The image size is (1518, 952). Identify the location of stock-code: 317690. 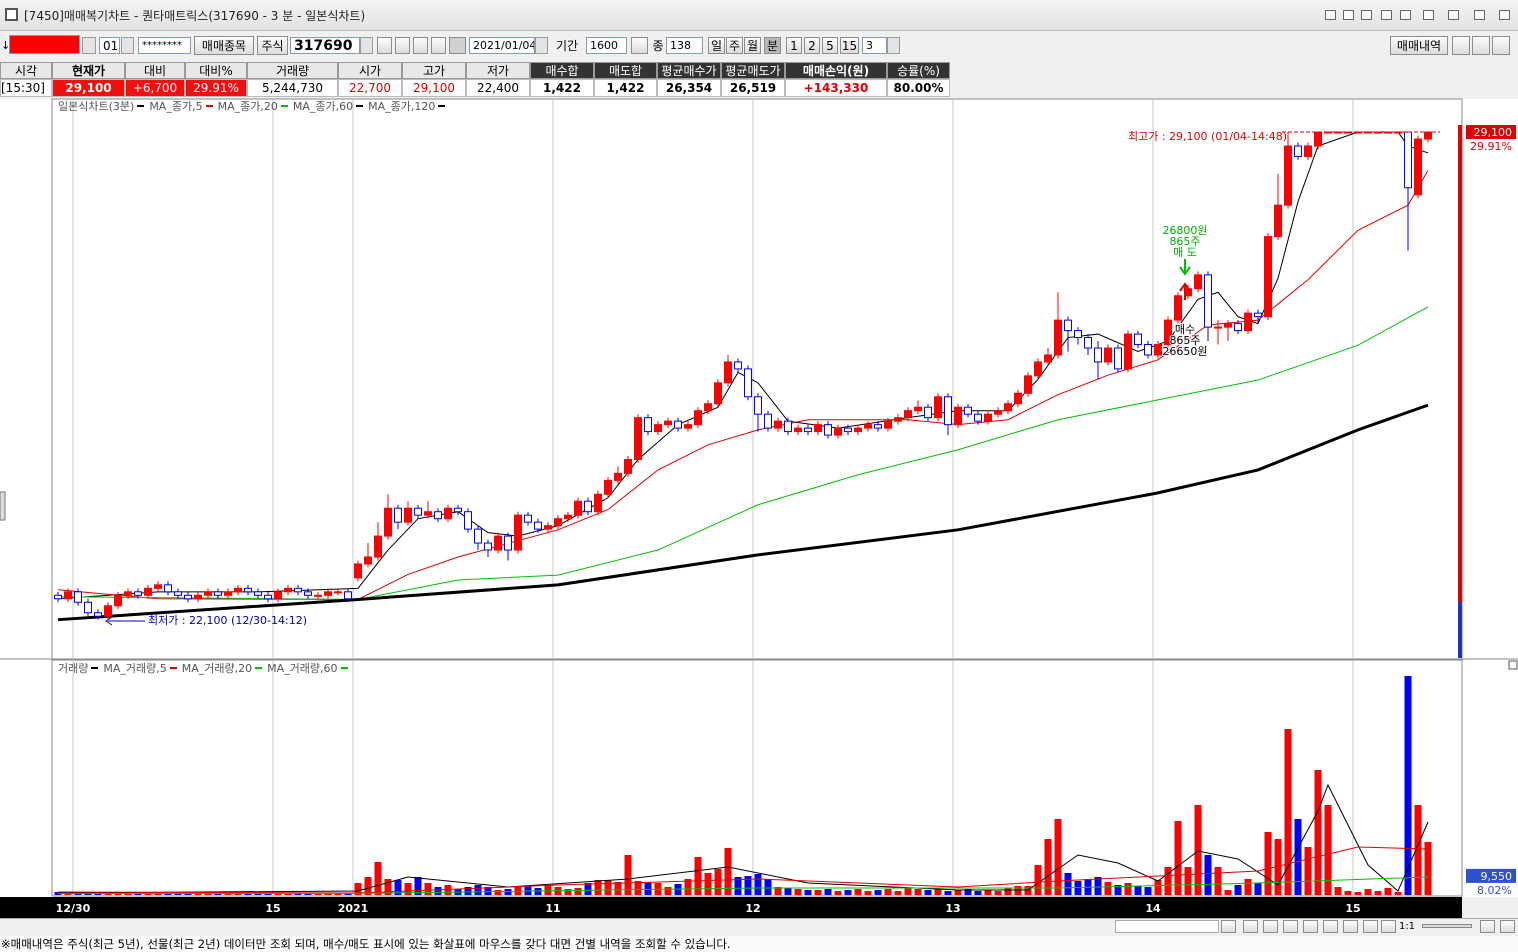
(325, 45).